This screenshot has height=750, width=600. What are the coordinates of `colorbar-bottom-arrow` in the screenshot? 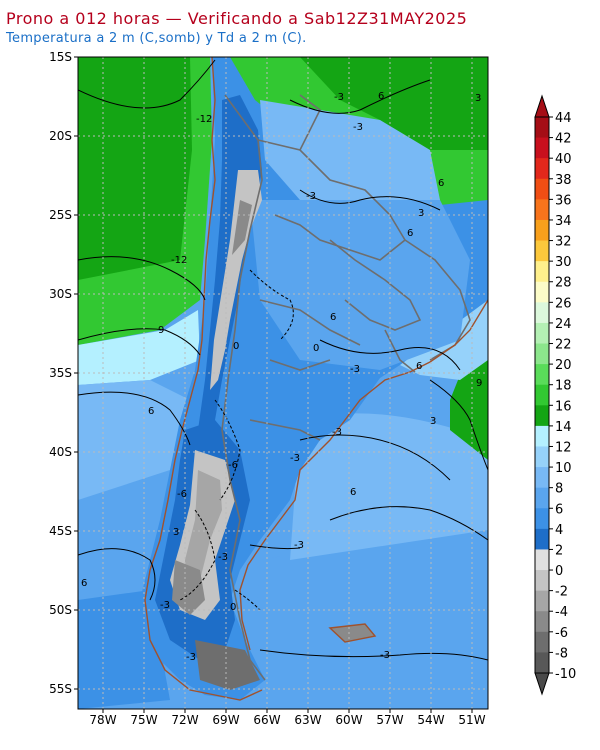 It's located at (542, 684).